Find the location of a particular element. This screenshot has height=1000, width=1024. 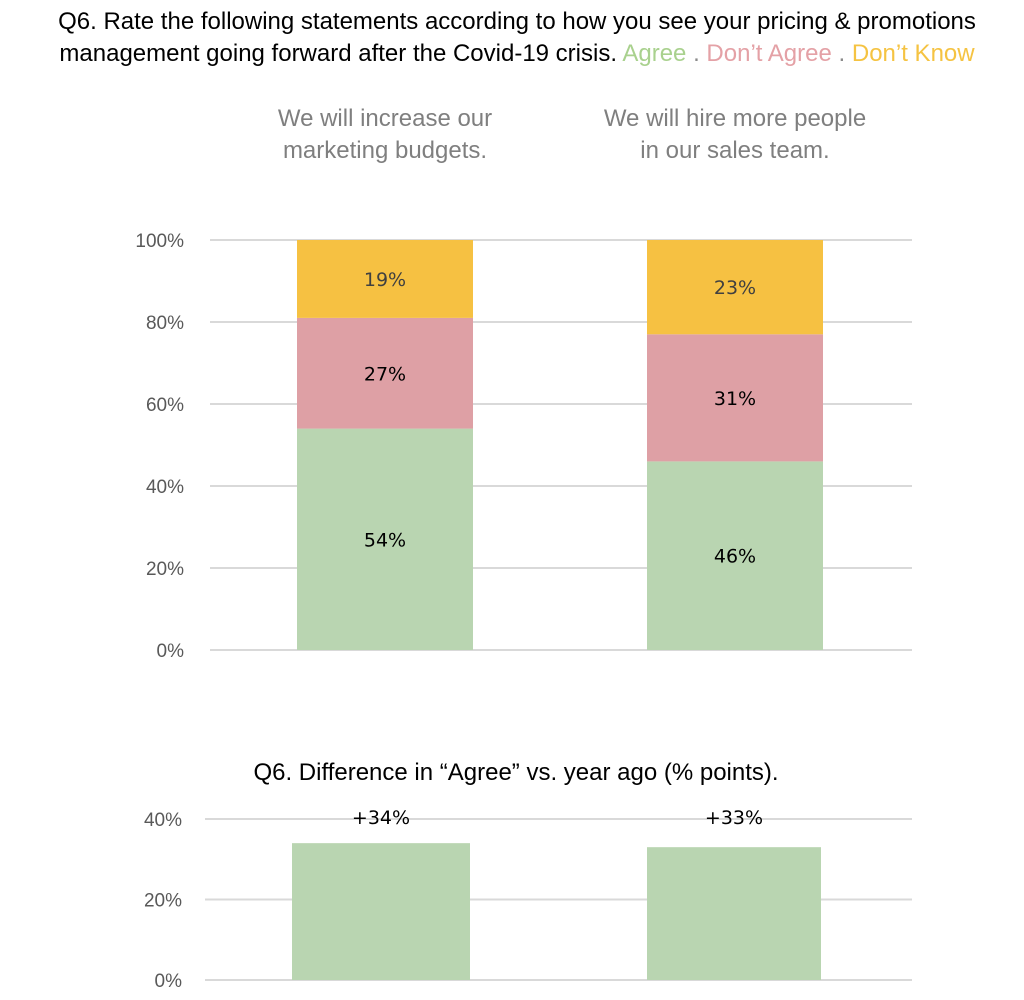

legend-dont-agree: Don’t Agree is located at coordinates (769, 53).